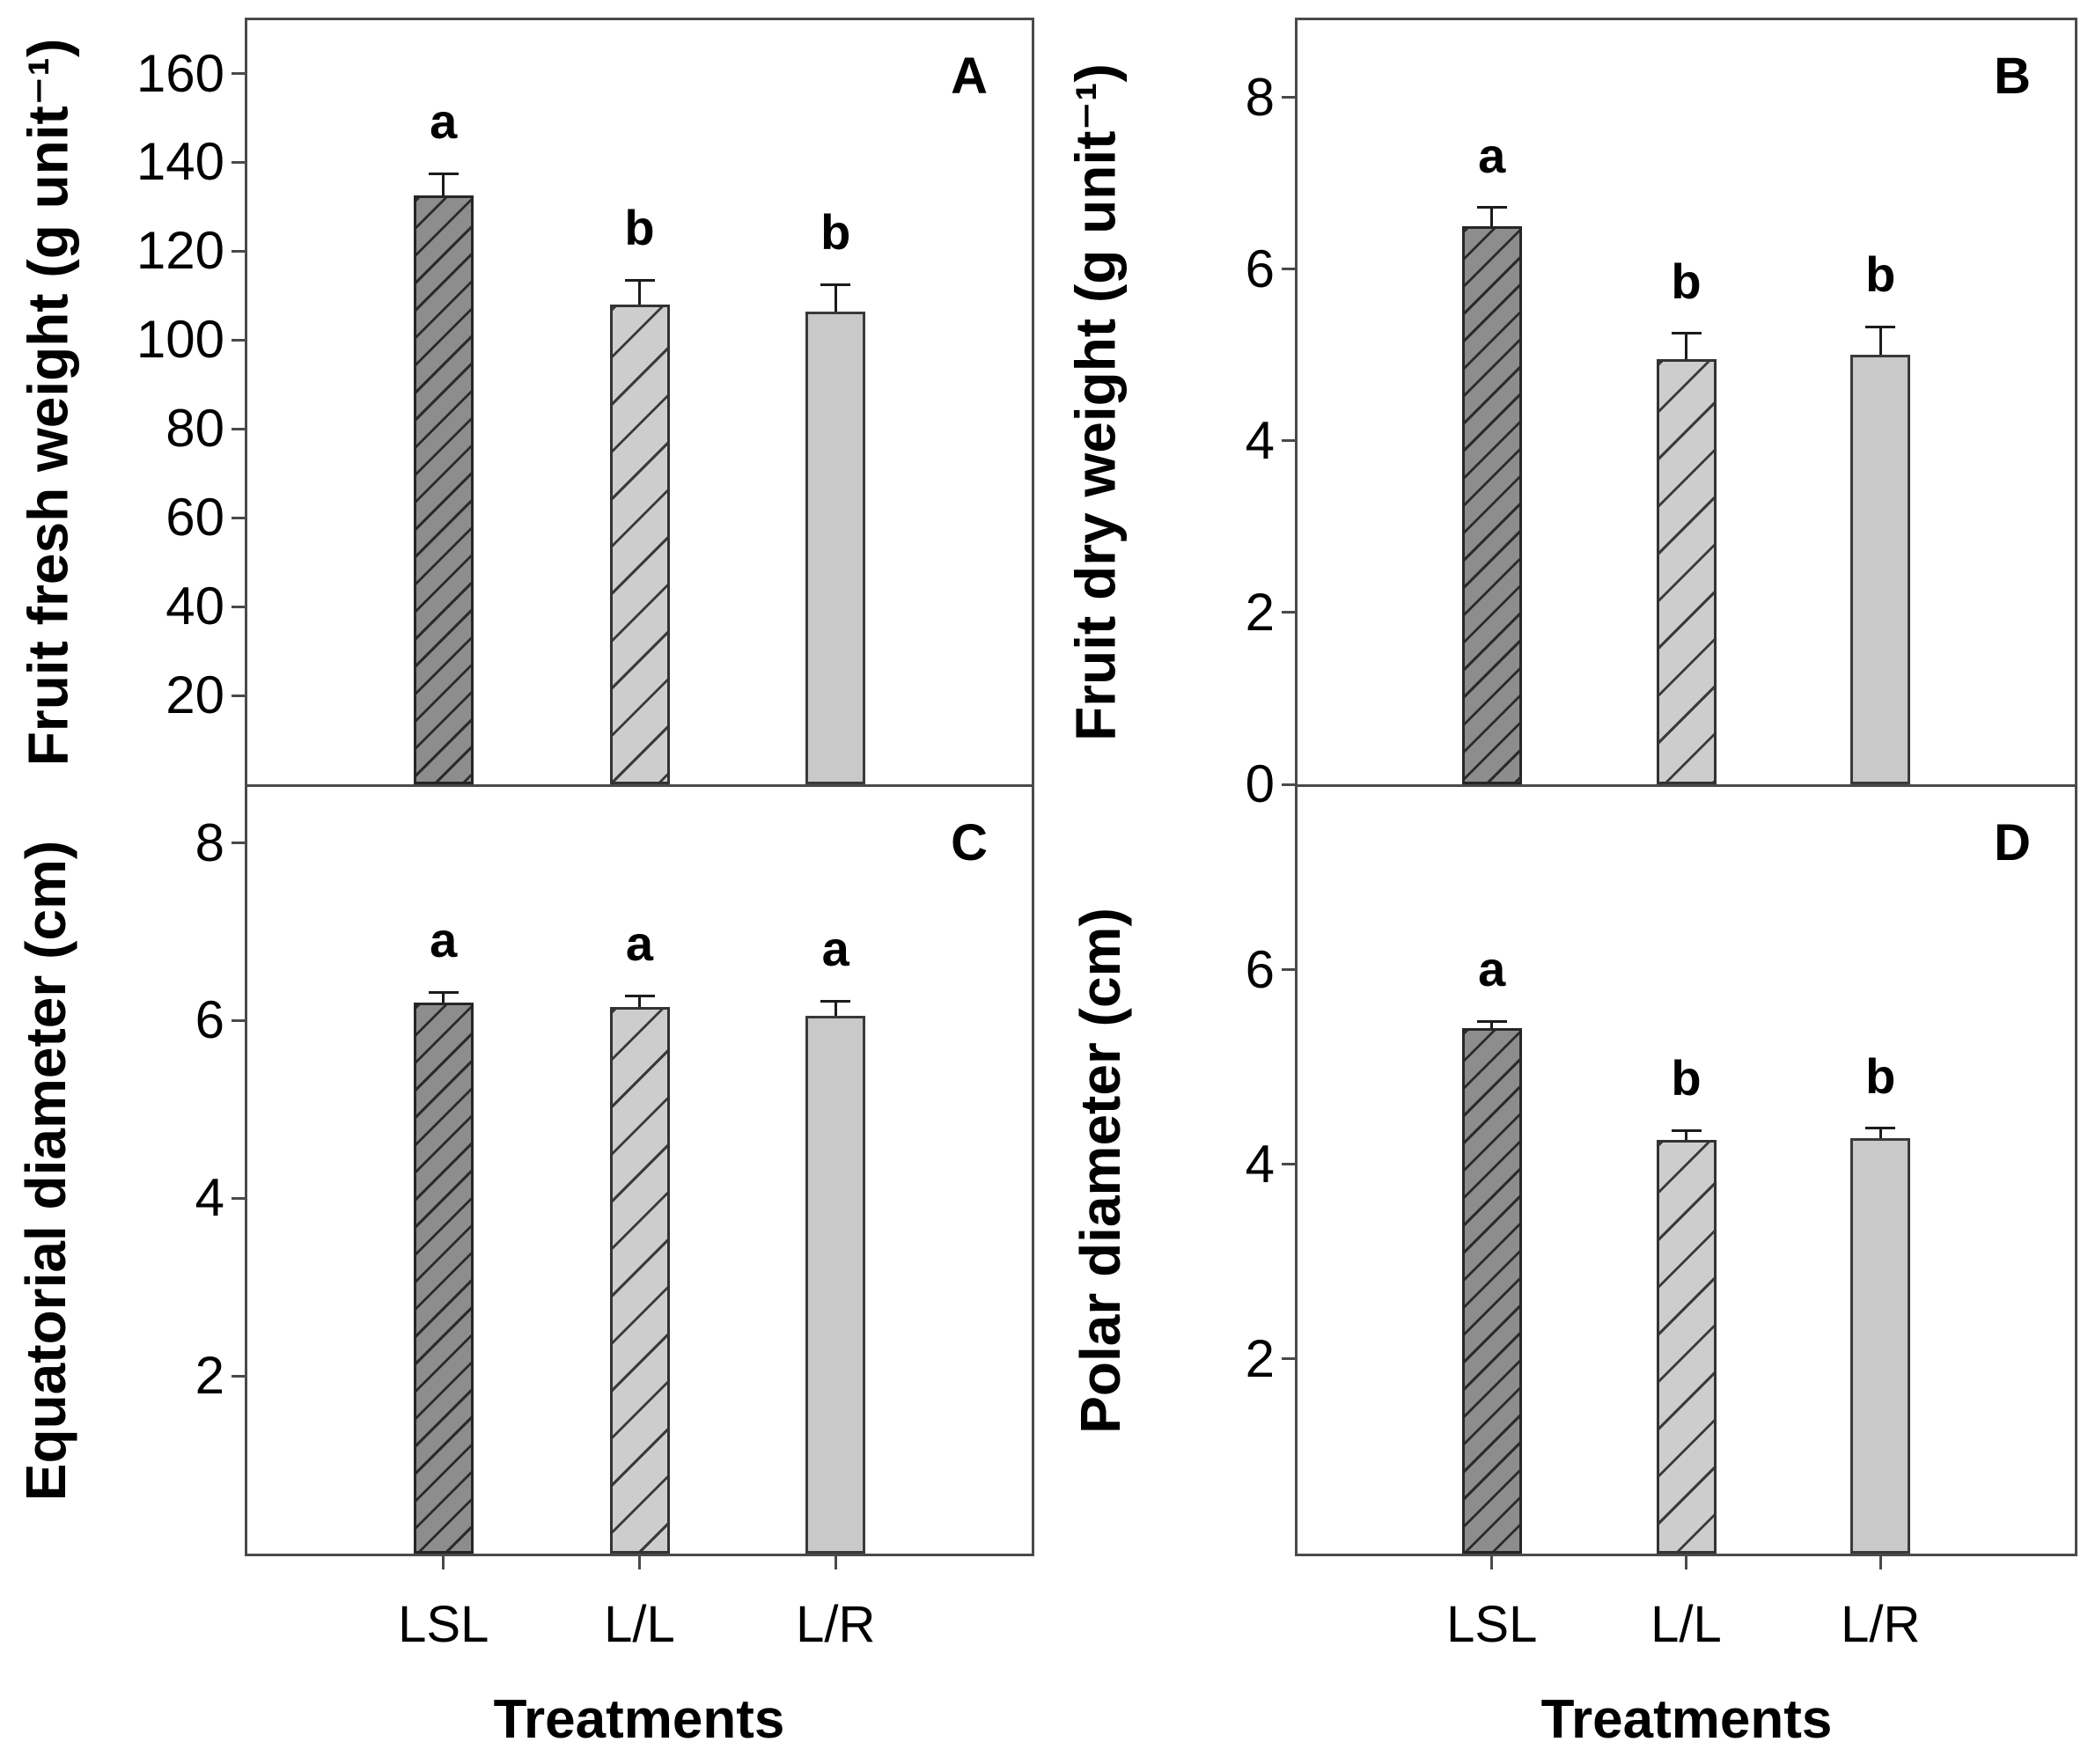 The width and height of the screenshot is (2088, 1764). Describe the element at coordinates (209, 842) in the screenshot. I see `y-tick-label: 8` at that location.